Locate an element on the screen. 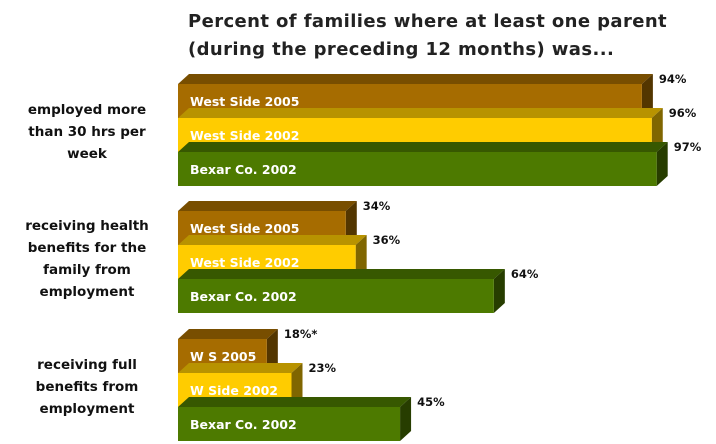 The height and width of the screenshot is (444, 716). bar-value-label: 45% is located at coordinates (431, 402).